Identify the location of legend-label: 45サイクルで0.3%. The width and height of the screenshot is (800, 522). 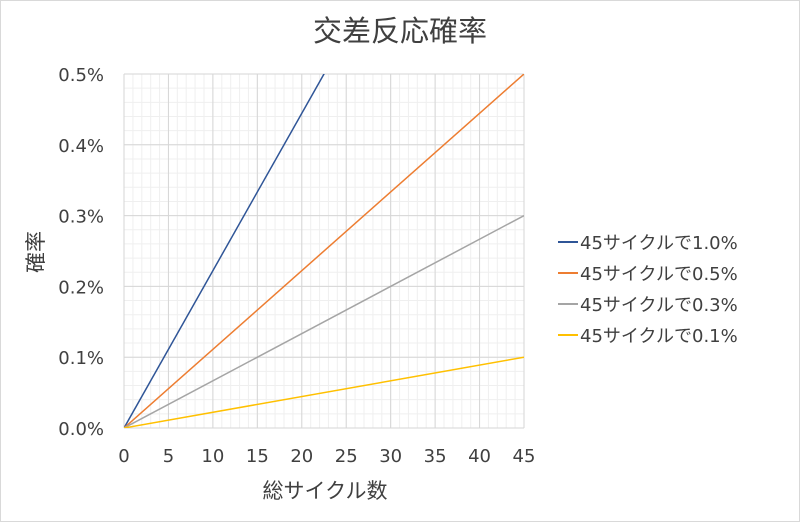
(659, 305).